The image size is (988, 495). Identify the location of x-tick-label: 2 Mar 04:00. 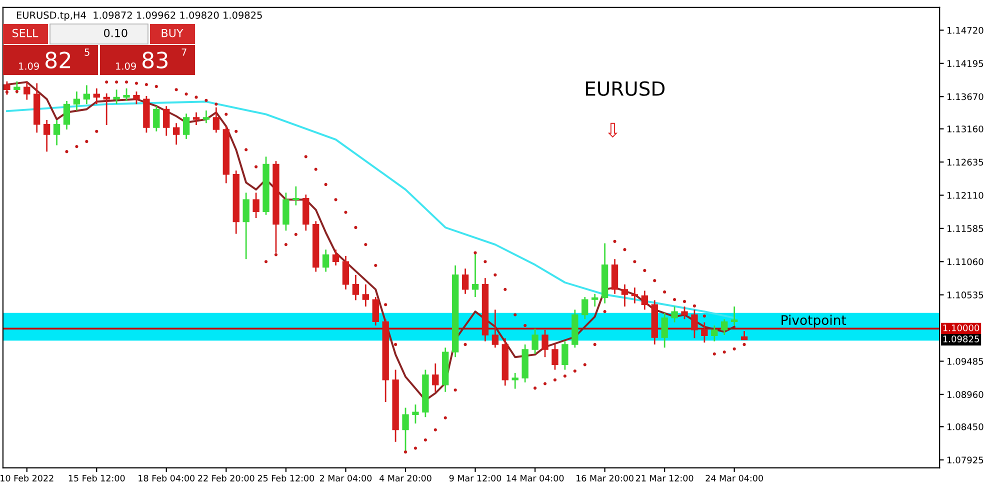
(346, 478).